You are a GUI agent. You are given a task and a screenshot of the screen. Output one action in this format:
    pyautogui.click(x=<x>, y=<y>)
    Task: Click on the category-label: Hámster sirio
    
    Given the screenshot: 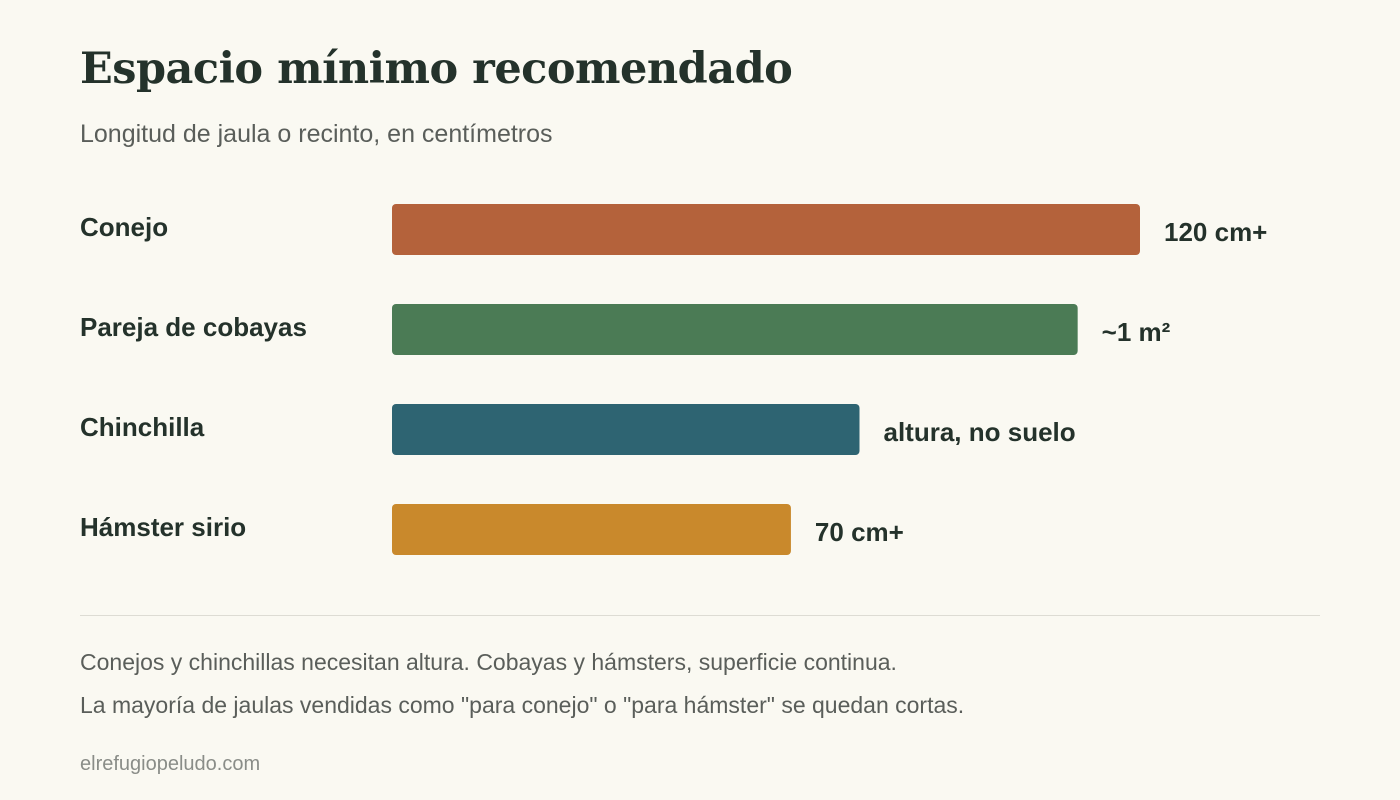 What is the action you would take?
    pyautogui.click(x=163, y=527)
    